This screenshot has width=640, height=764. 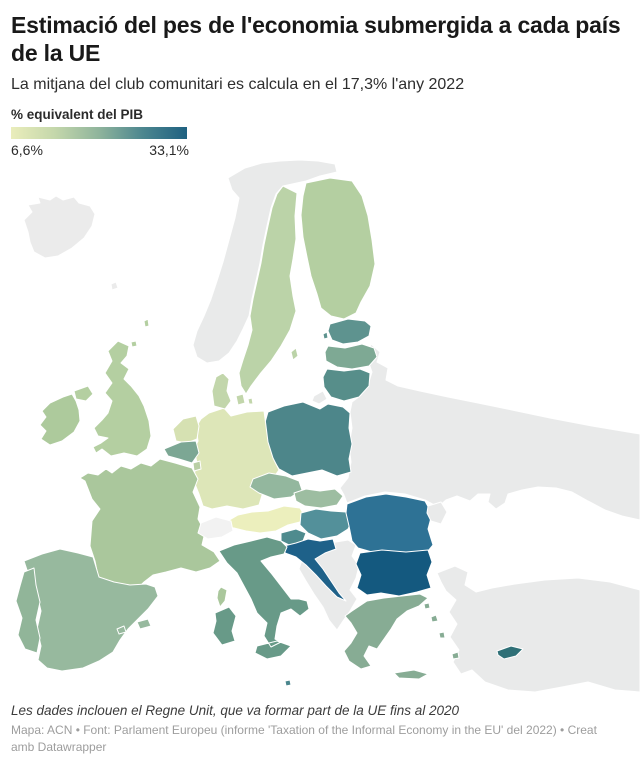 What do you see at coordinates (99, 133) in the screenshot?
I see `legend-gradient-bar` at bounding box center [99, 133].